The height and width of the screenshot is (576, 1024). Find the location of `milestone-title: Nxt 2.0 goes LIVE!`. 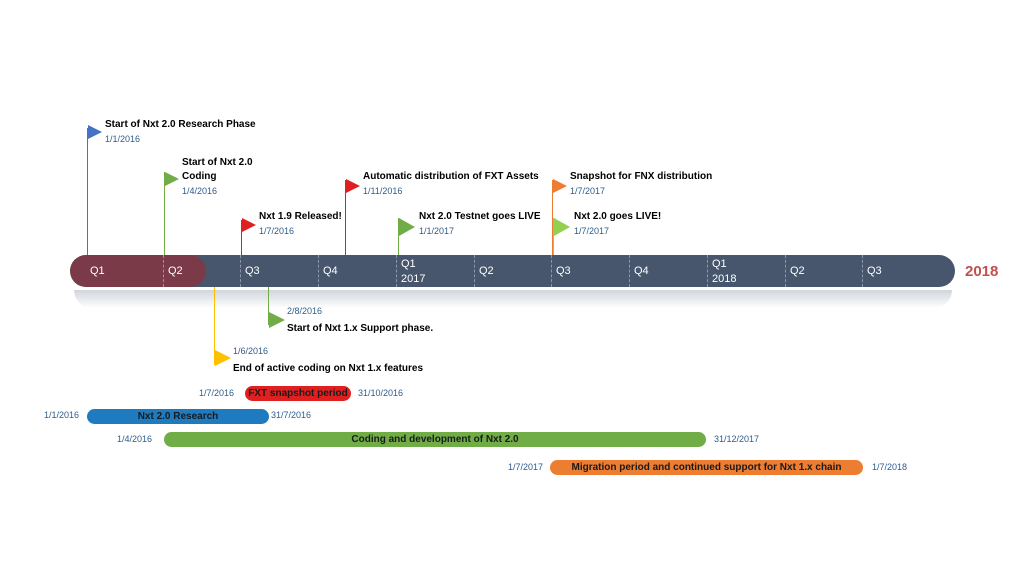

milestone-title: Nxt 2.0 goes LIVE! is located at coordinates (618, 216).